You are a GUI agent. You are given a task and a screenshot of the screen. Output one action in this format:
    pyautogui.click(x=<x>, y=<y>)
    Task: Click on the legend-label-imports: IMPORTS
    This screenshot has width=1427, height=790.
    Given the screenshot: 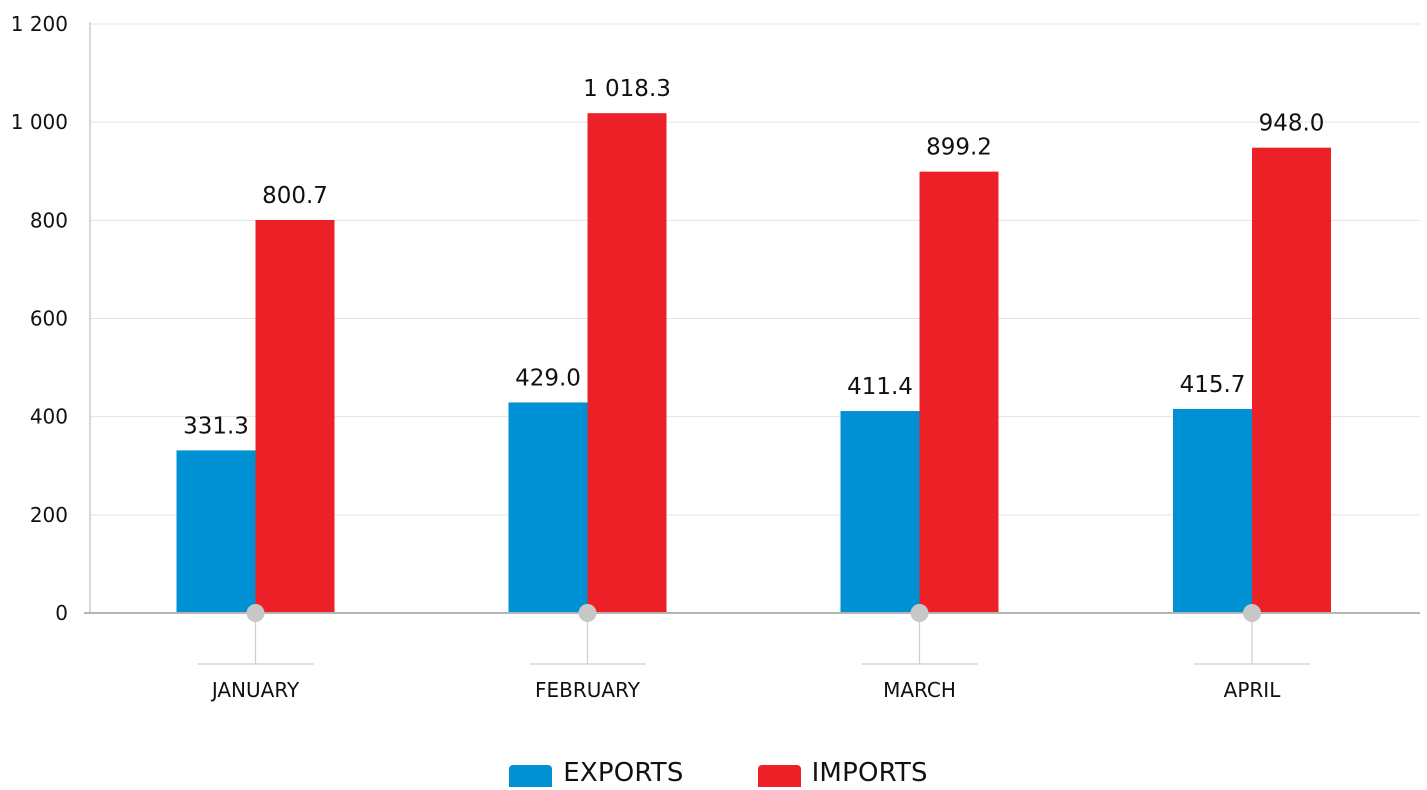 What is the action you would take?
    pyautogui.click(x=869, y=773)
    